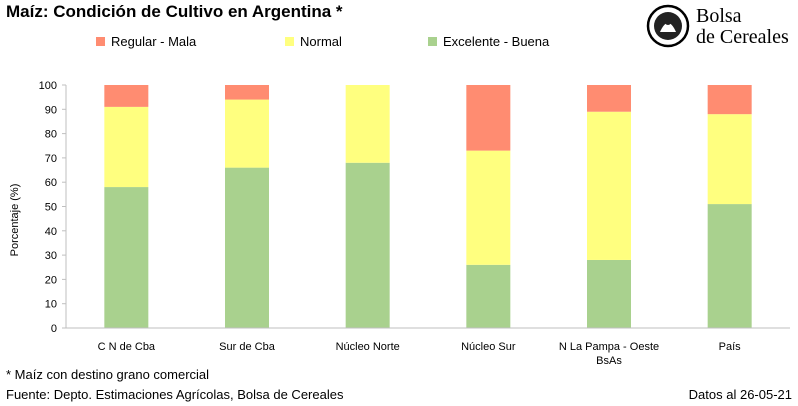 The image size is (798, 406). Describe the element at coordinates (488, 347) in the screenshot. I see `x-category-label: Núcleo Sur` at that location.